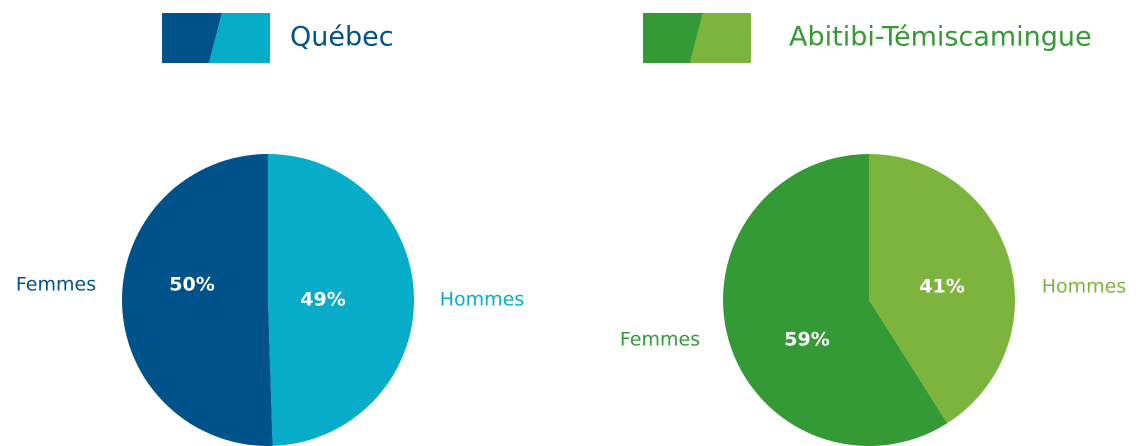 The image size is (1136, 446). Describe the element at coordinates (940, 37) in the screenshot. I see `chart-title: Abitibi-Témiscamingue` at that location.